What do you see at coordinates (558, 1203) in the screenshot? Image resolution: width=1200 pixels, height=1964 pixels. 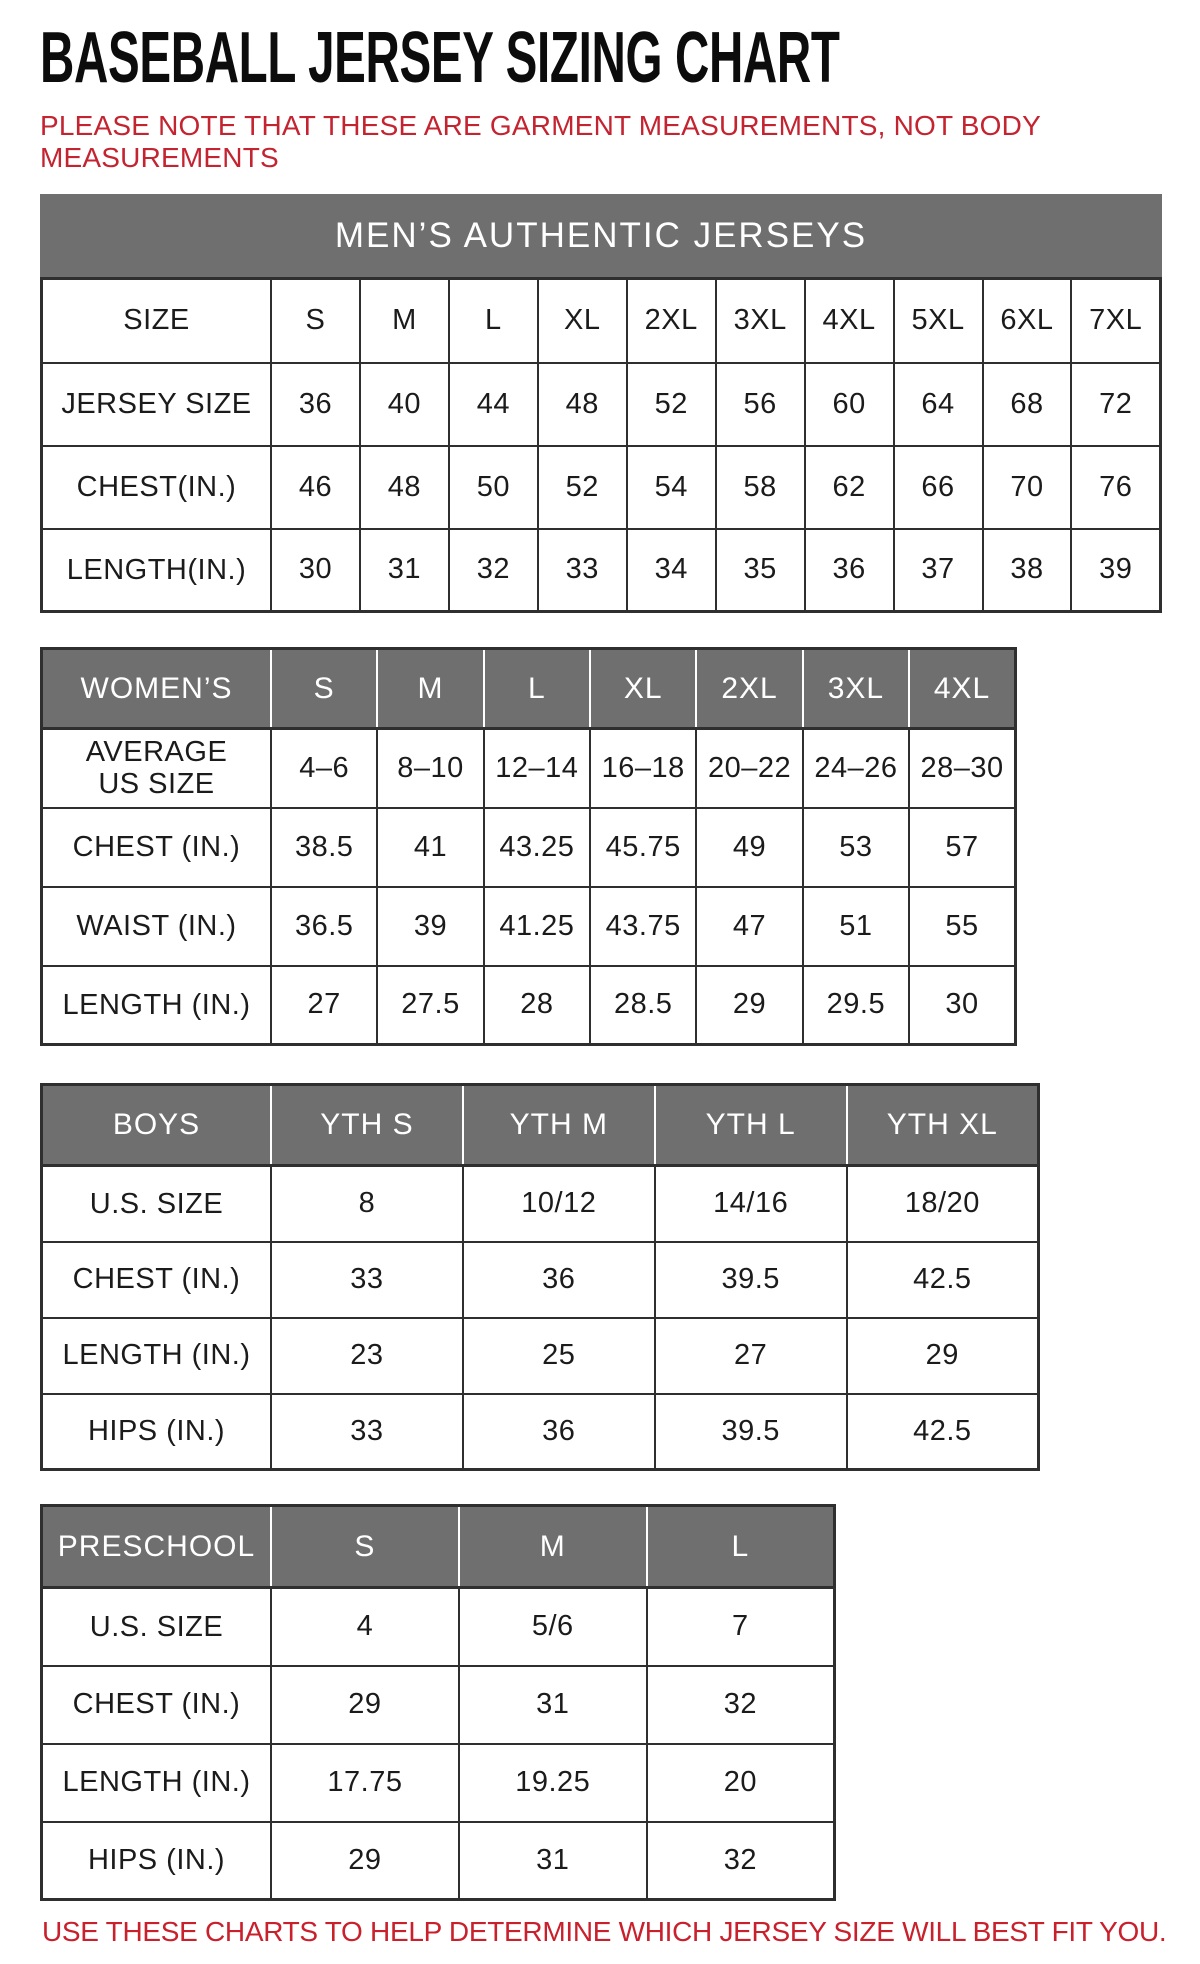 I see `cell-value: 10/12` at bounding box center [558, 1203].